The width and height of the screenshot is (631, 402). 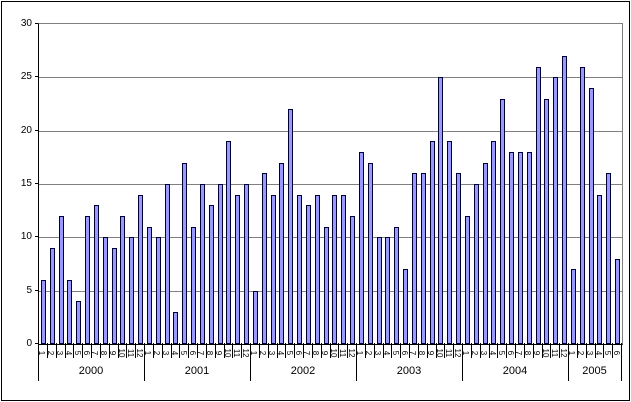 What do you see at coordinates (26, 77) in the screenshot?
I see `y-axis-label-25: 25` at bounding box center [26, 77].